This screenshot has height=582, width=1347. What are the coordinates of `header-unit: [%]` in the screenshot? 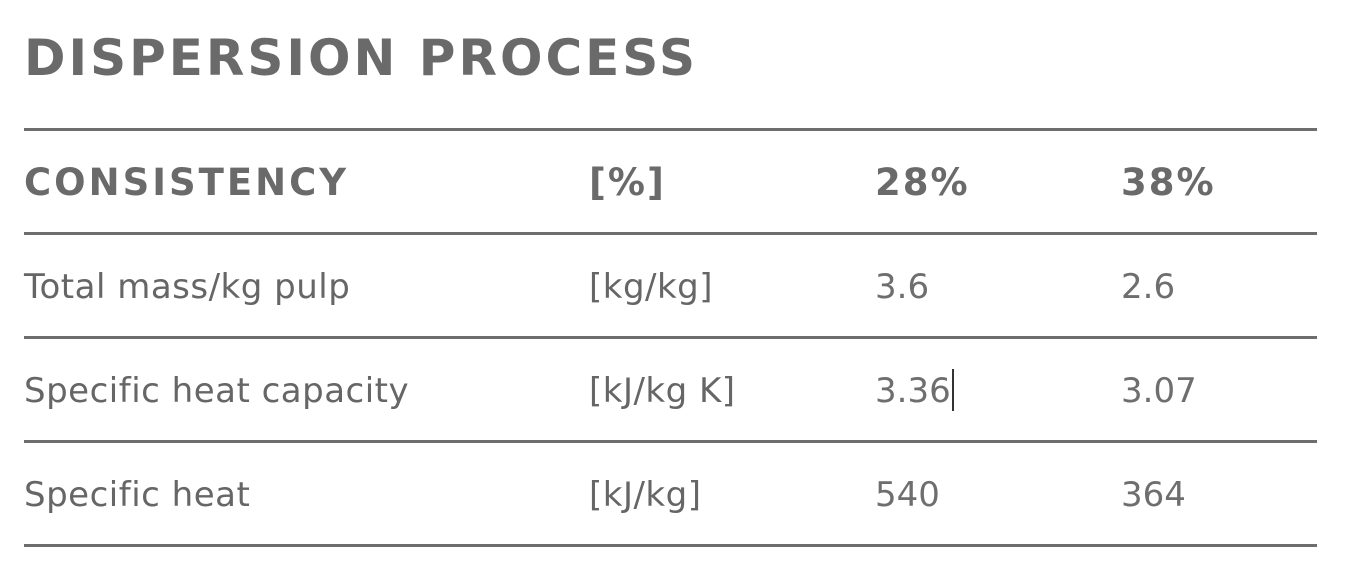 It's located at (627, 182).